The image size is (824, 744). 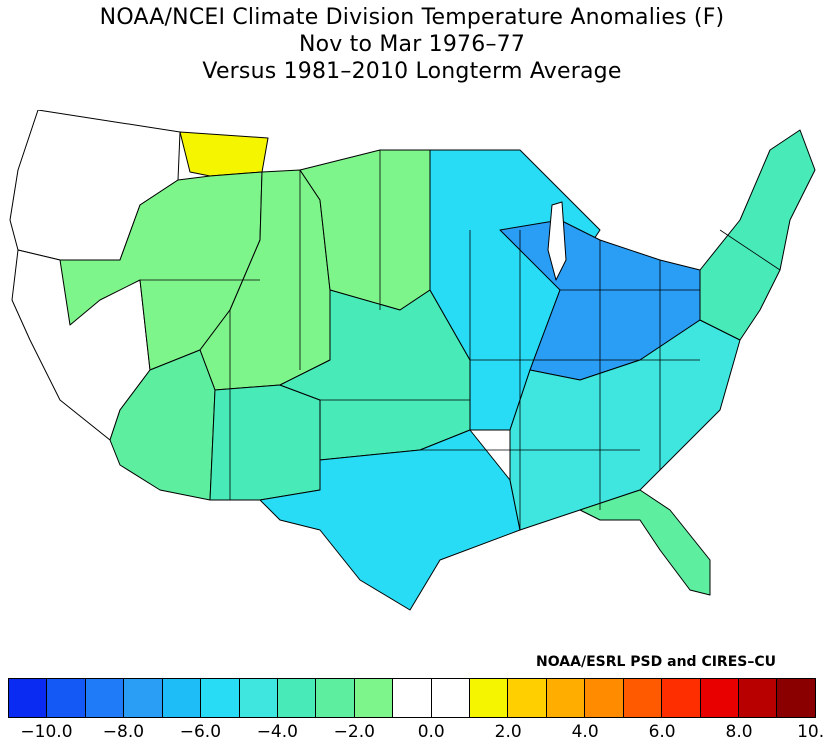 What do you see at coordinates (412, 71) in the screenshot?
I see `map-baseline: Versus 1981–2010 Longterm Average` at bounding box center [412, 71].